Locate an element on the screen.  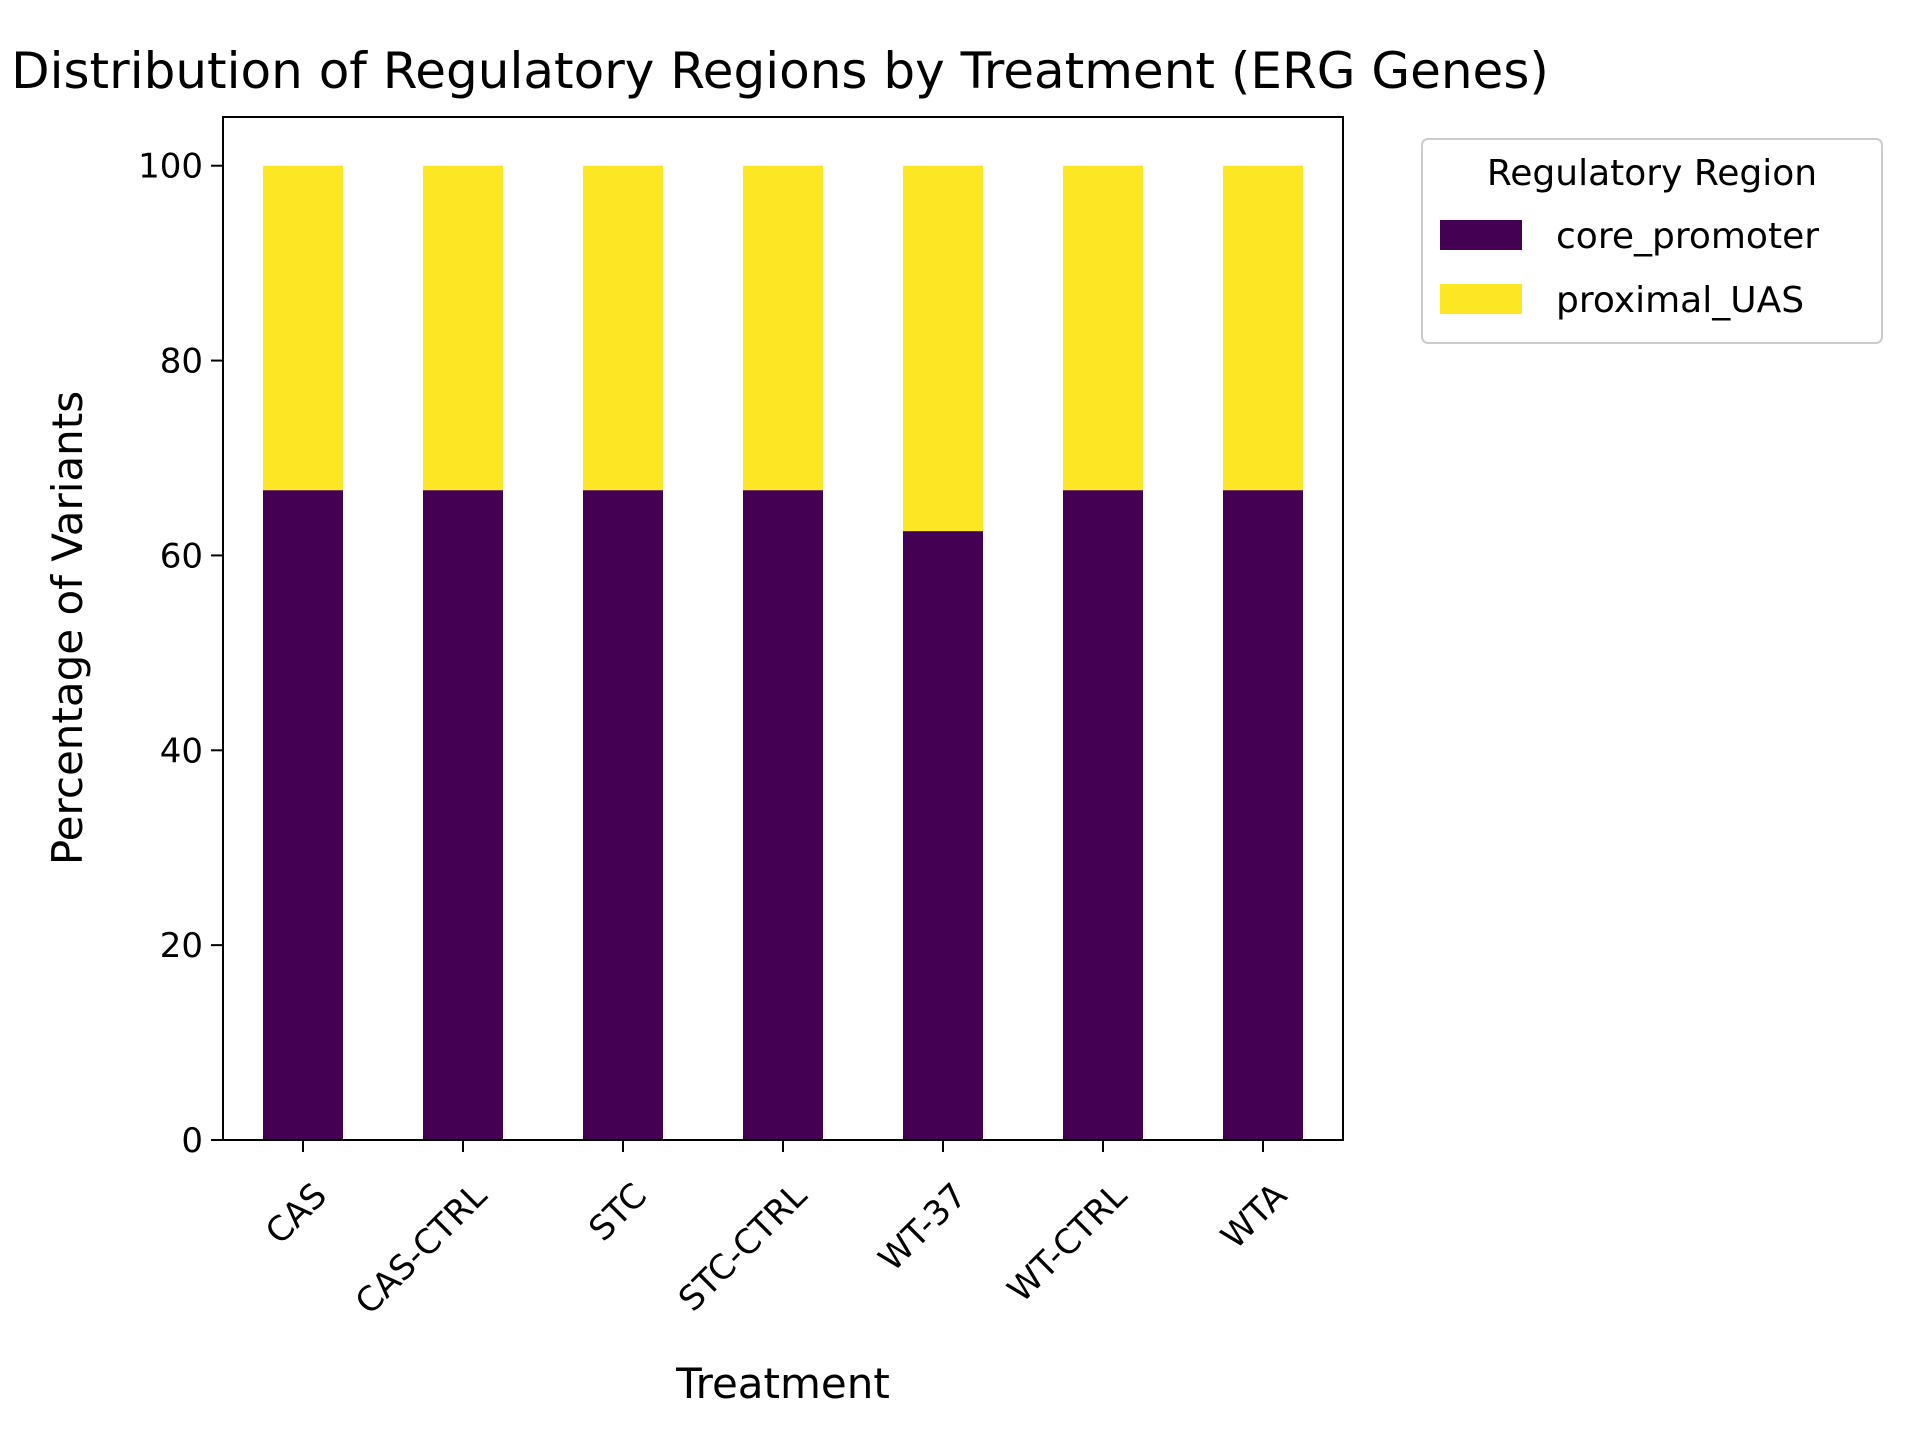
bar-proximal-UAS-stc is located at coordinates (623, 328).